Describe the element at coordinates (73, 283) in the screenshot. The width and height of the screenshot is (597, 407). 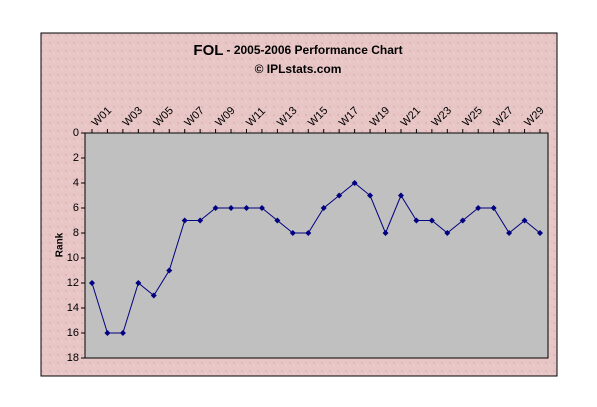
I see `y-tick-label: 12` at that location.